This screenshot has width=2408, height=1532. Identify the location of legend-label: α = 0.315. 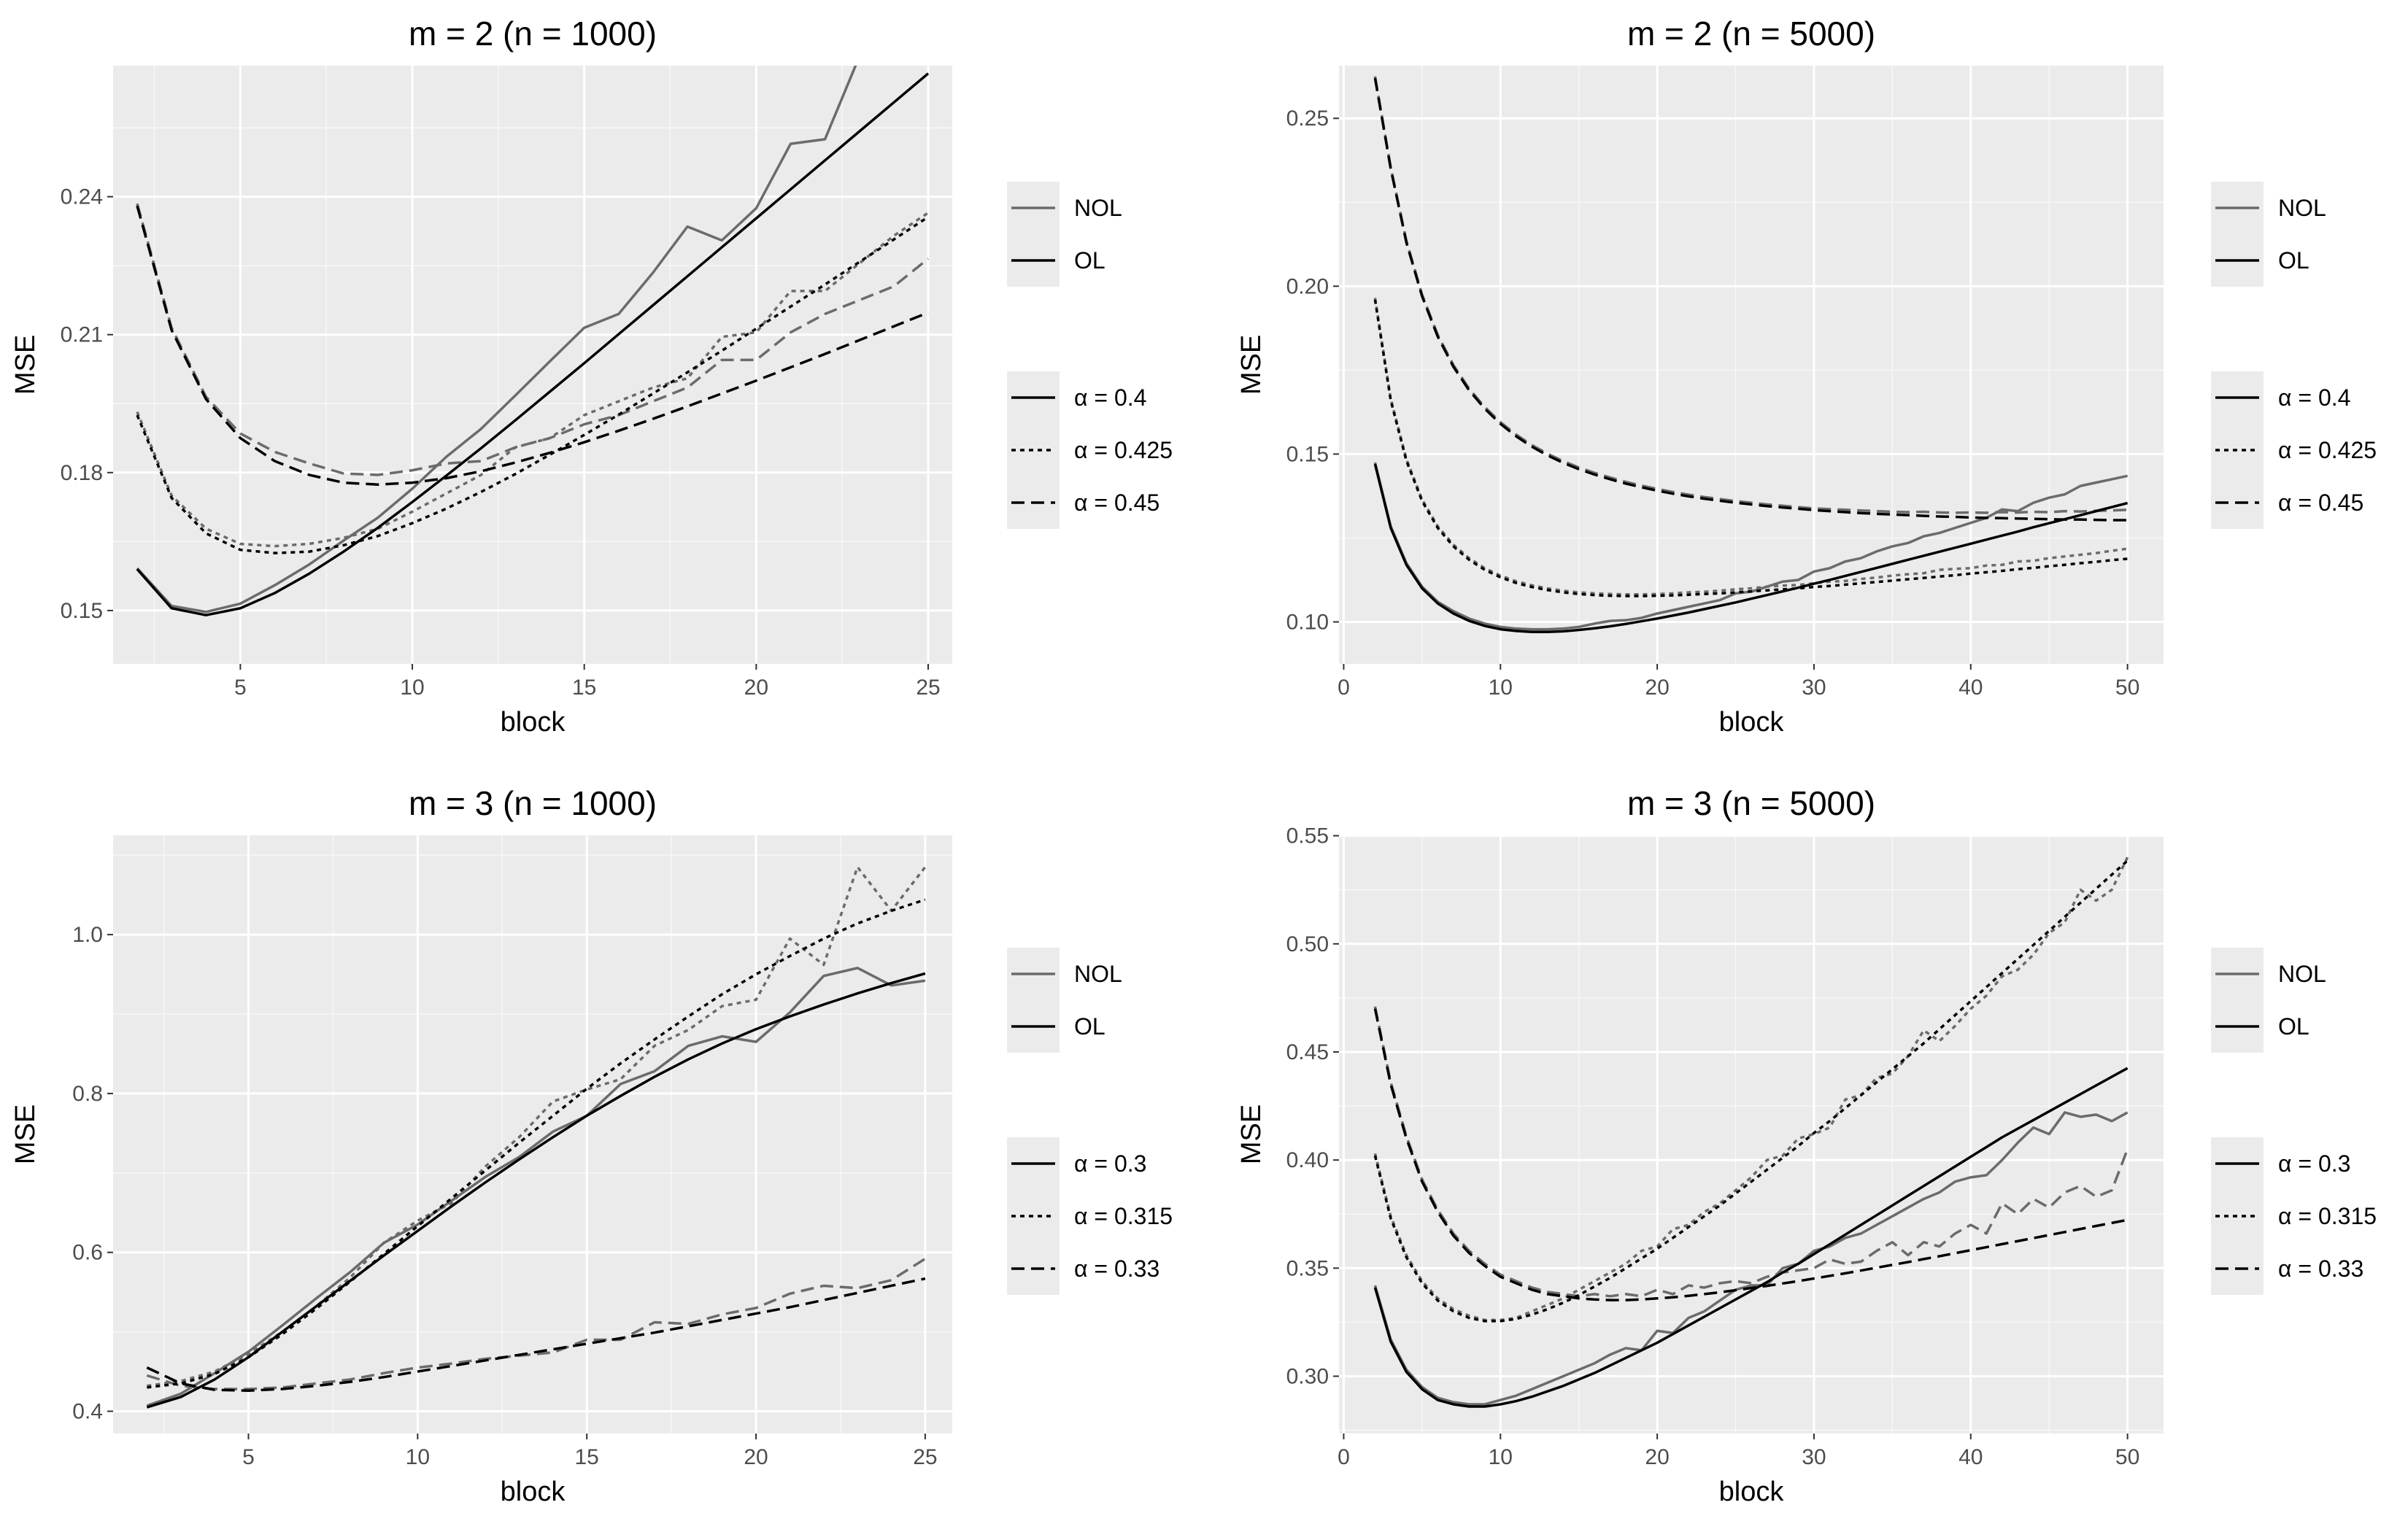
(2327, 1216).